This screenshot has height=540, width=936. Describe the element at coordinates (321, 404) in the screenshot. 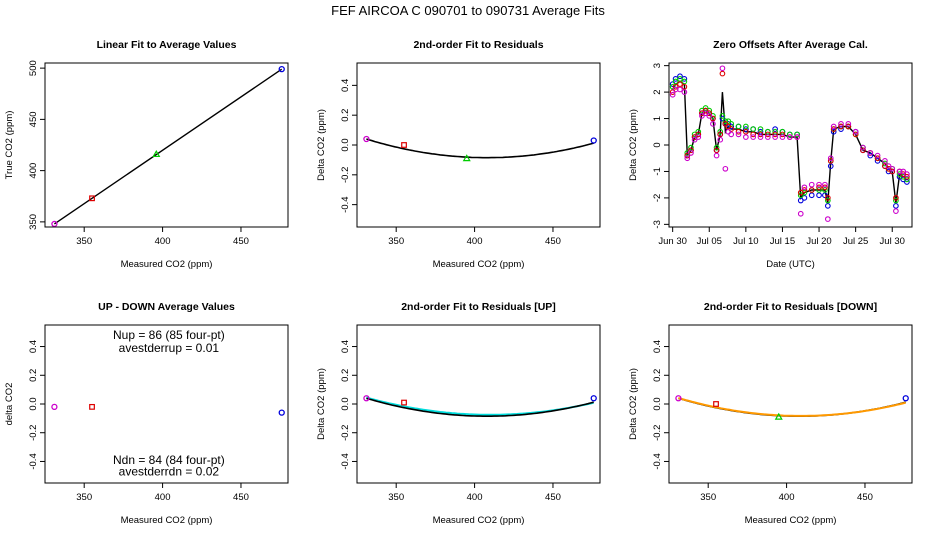

I see `y-axis-label: Delta CO2 (ppm)` at that location.